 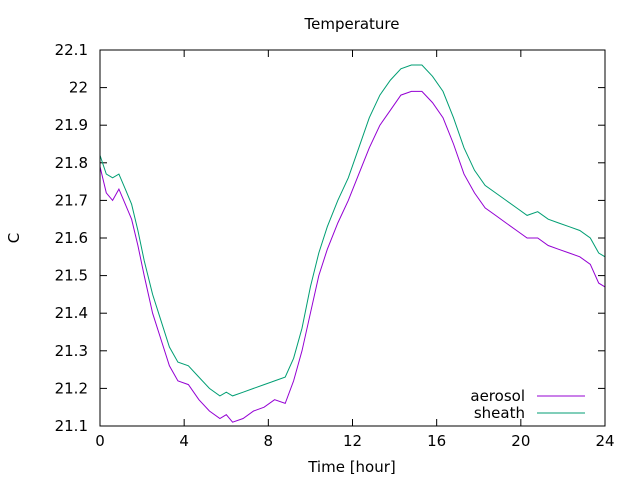 What do you see at coordinates (71, 351) in the screenshot?
I see `y-tick-label: 21.3` at bounding box center [71, 351].